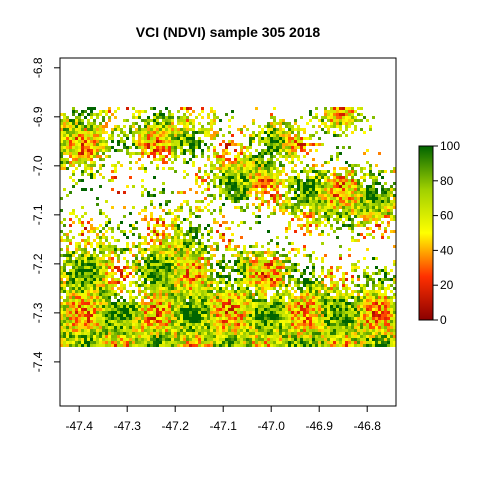  What do you see at coordinates (38, 67) in the screenshot?
I see `y-tick-label: -6.8` at bounding box center [38, 67].